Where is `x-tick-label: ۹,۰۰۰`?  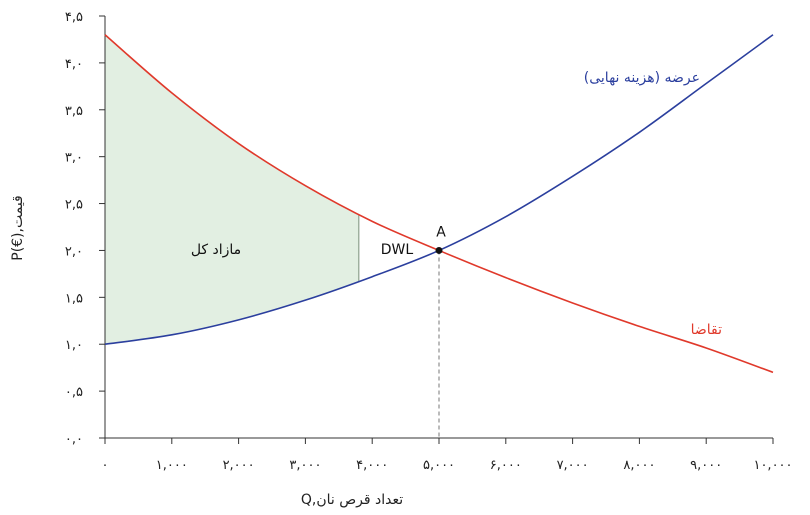 x-tick-label: ۹,۰۰۰ is located at coordinates (706, 465).